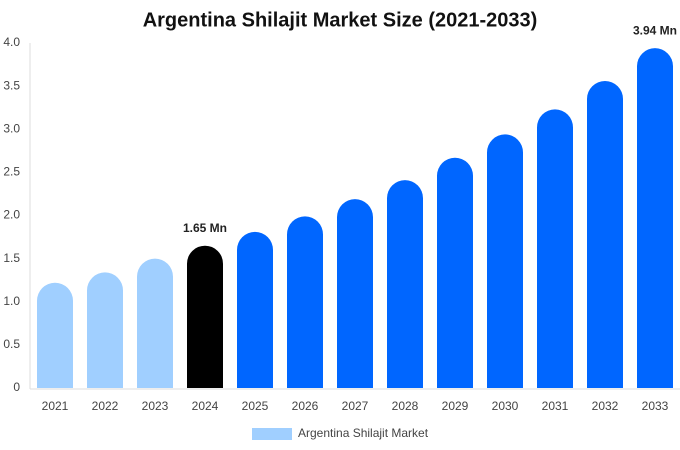  Describe the element at coordinates (11, 344) in the screenshot. I see `y-tick-label: 0.5` at that location.